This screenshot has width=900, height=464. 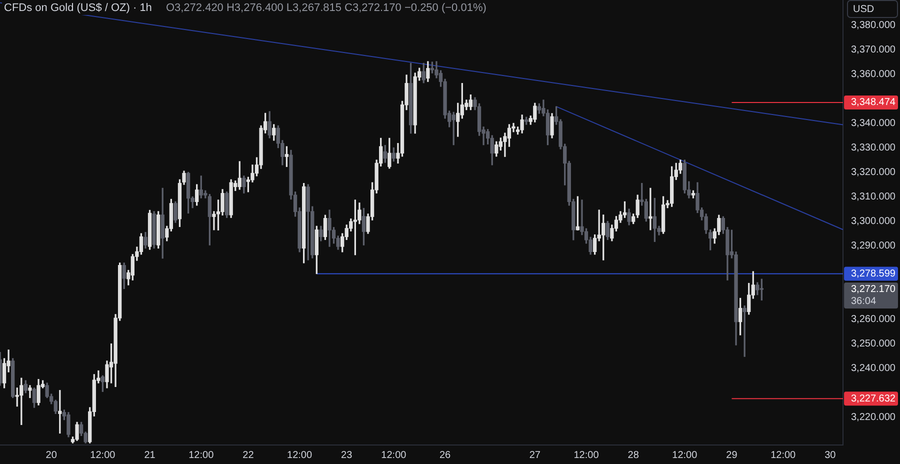 I want to click on y-tick-label: 3,340.000, so click(x=873, y=124).